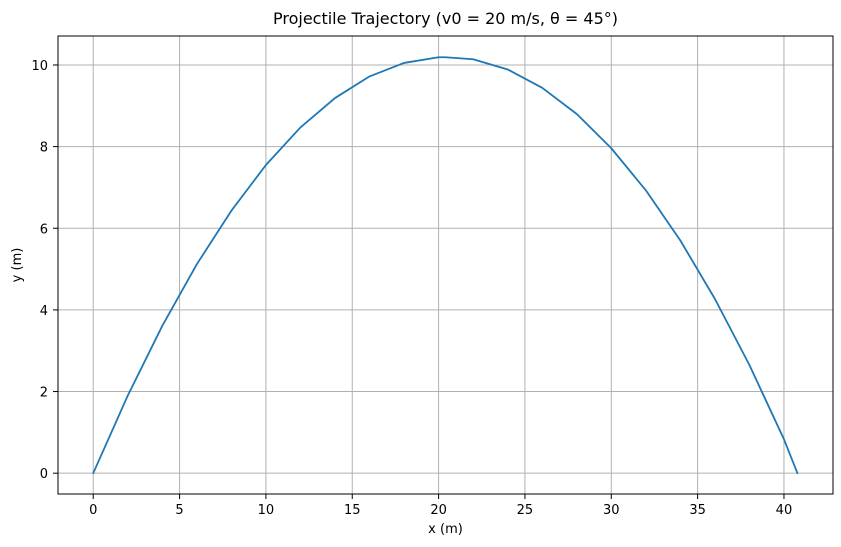 The height and width of the screenshot is (547, 841). I want to click on x-tick-label: 30, so click(611, 510).